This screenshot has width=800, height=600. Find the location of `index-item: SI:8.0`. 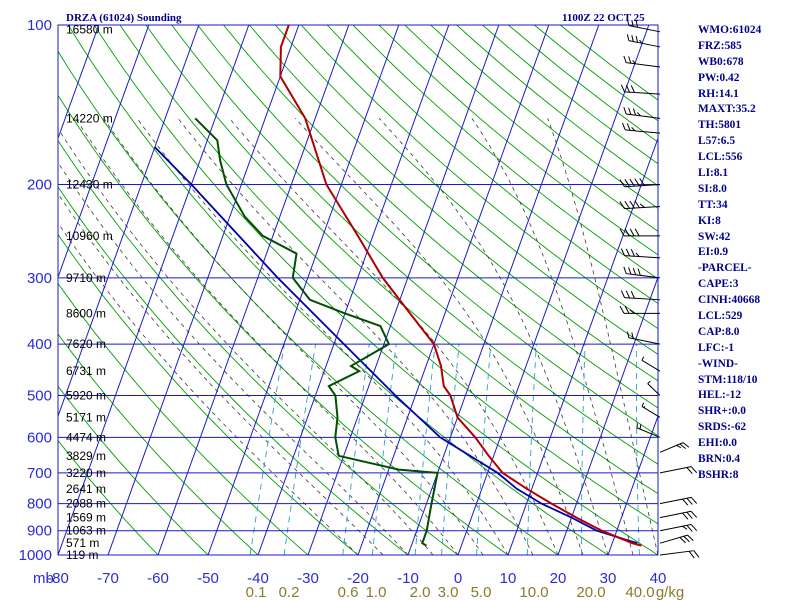

index-item: SI:8.0 is located at coordinates (712, 188).